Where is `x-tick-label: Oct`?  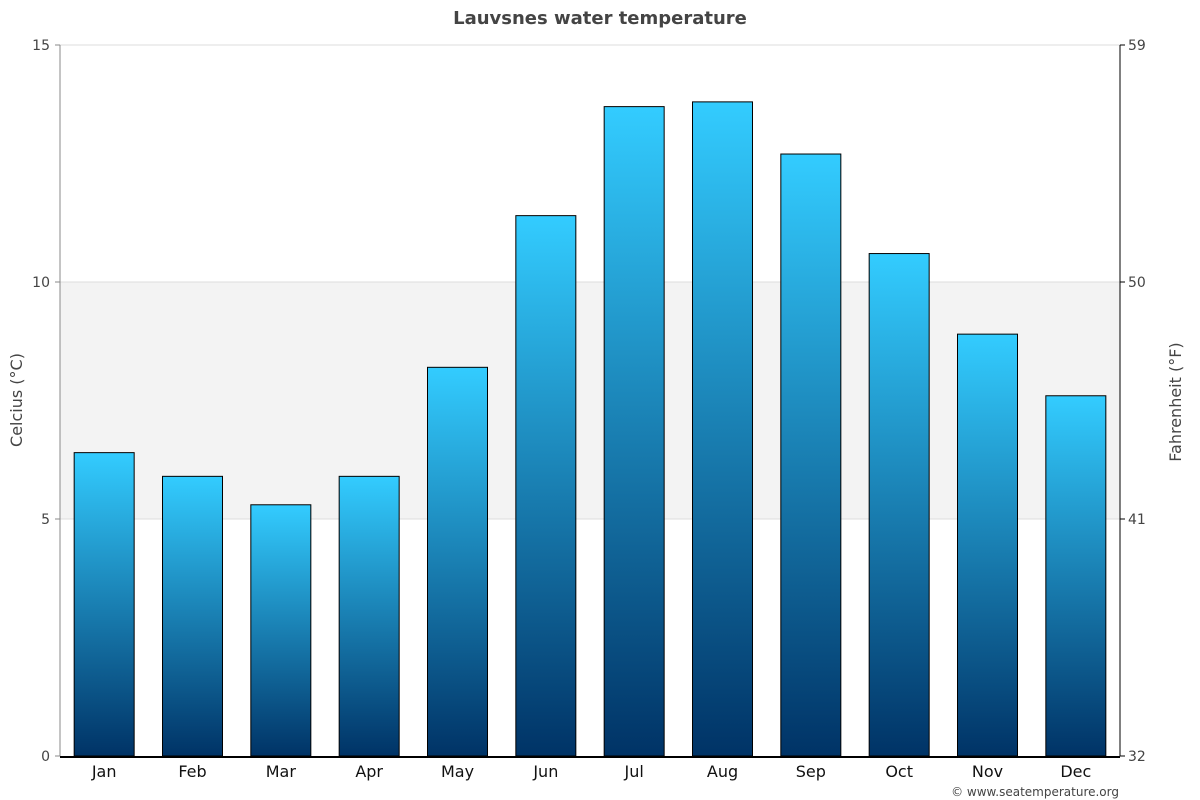
x-tick-label: Oct is located at coordinates (899, 771).